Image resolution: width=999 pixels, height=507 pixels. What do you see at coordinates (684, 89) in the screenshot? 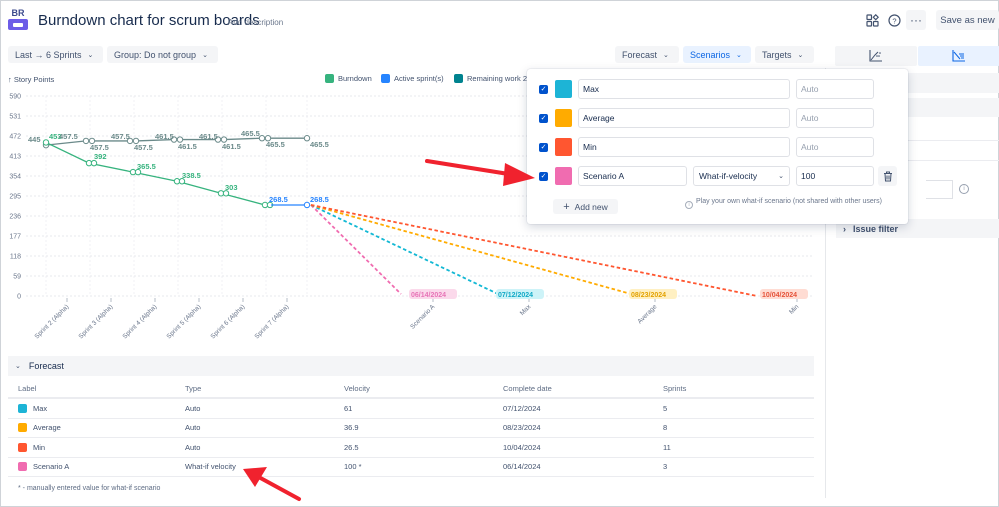
I see `scenario-name-input: Max` at bounding box center [684, 89].